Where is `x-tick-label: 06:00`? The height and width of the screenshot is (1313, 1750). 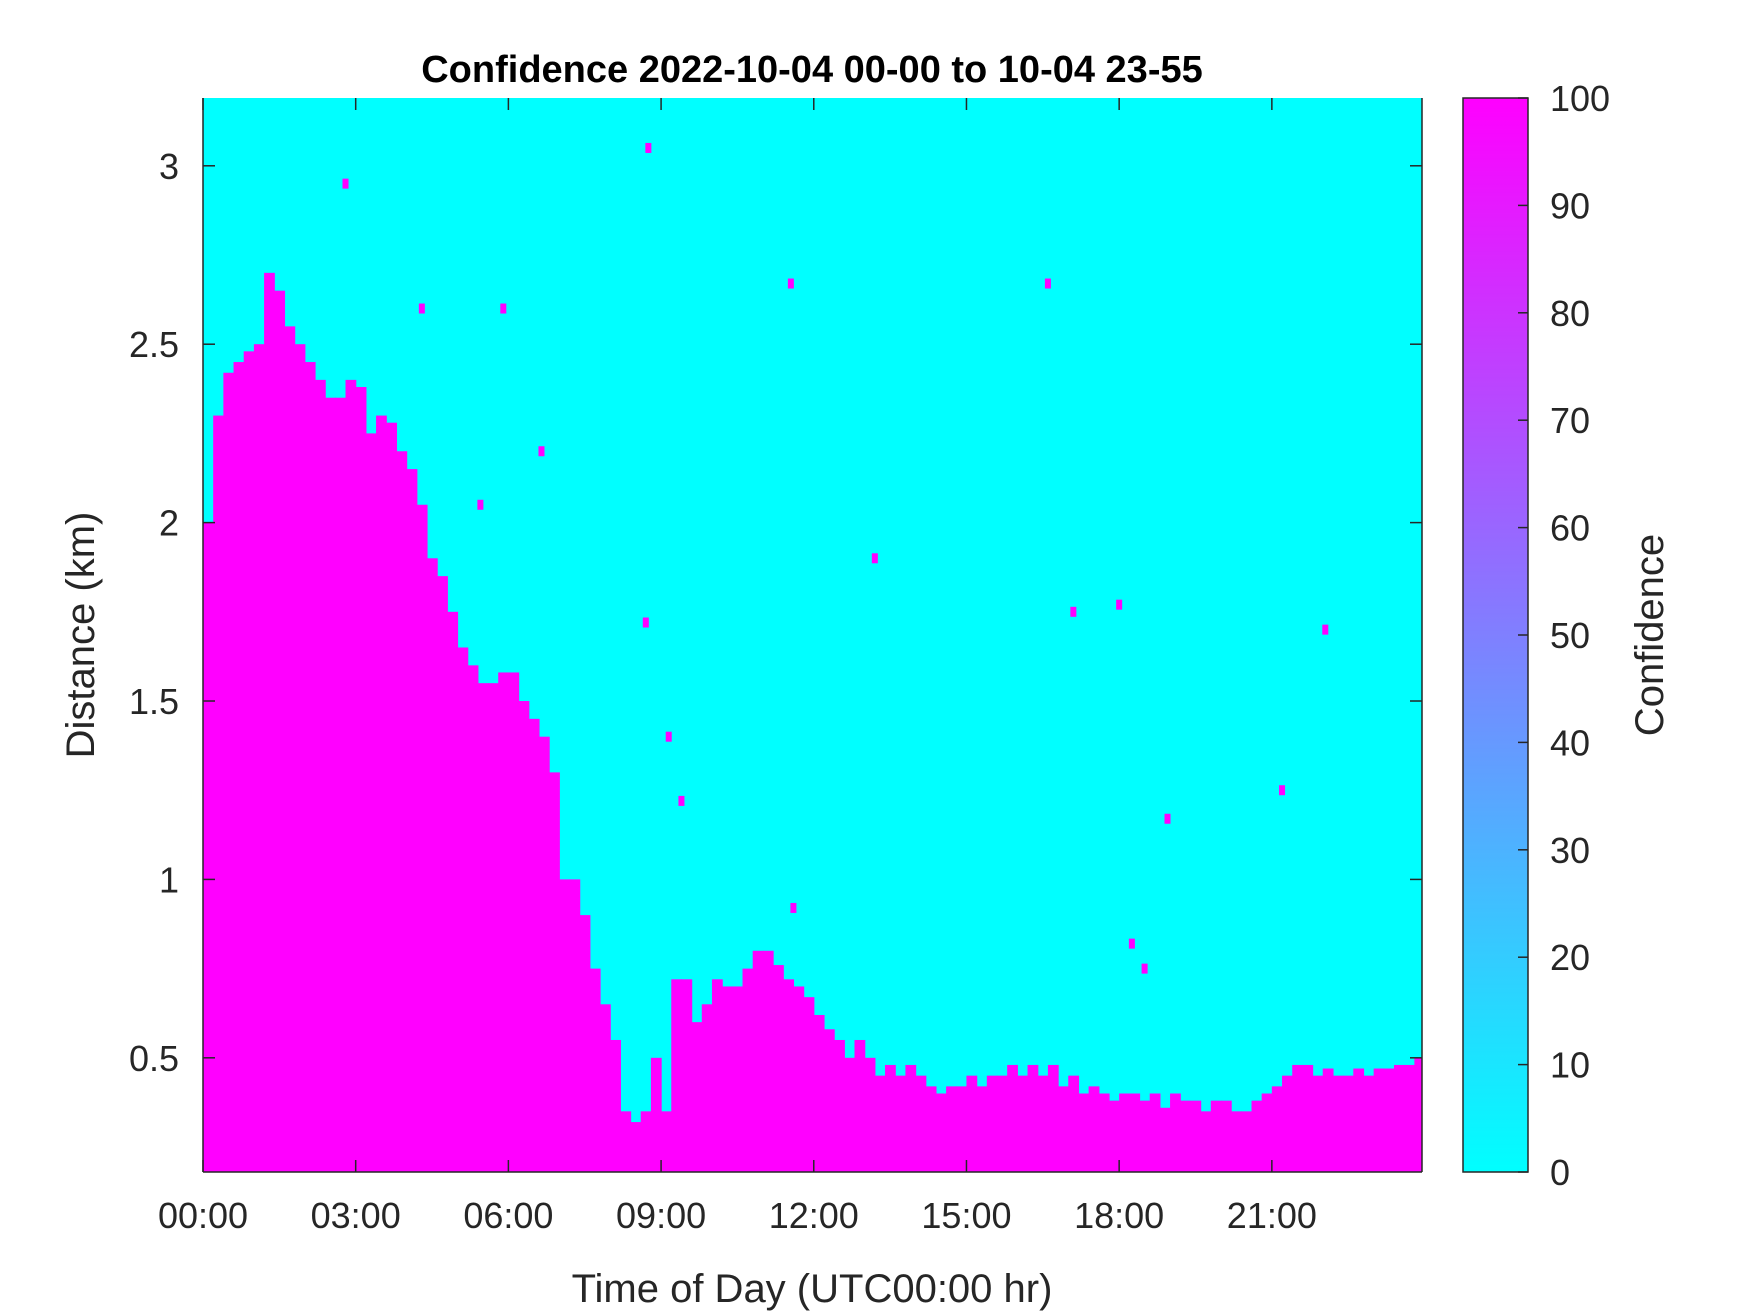 x-tick-label: 06:00 is located at coordinates (508, 1215).